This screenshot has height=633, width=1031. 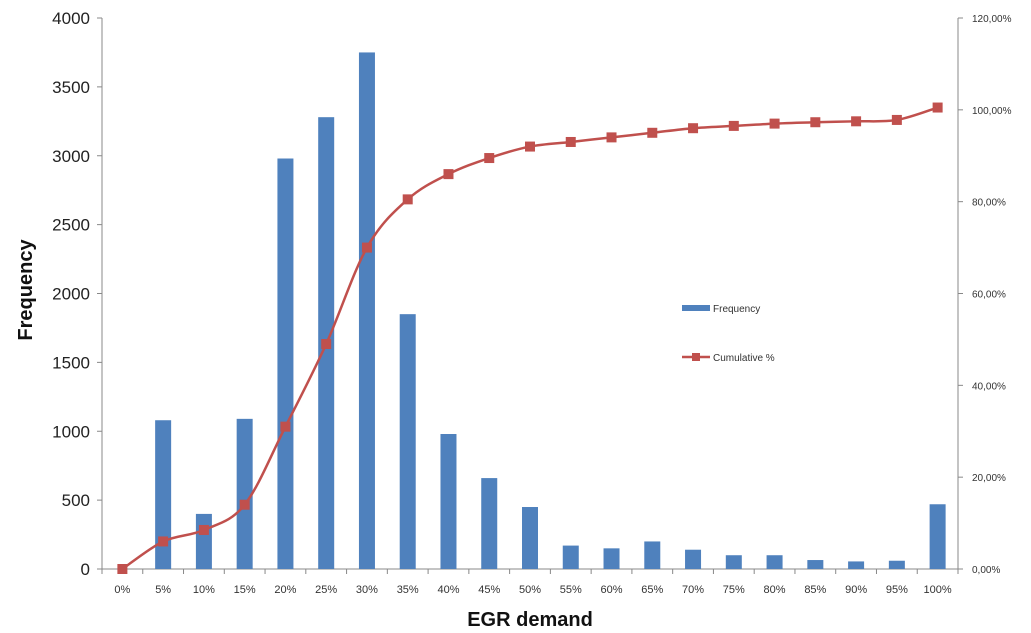 What do you see at coordinates (76, 500) in the screenshot?
I see `left-tick-label: 500` at bounding box center [76, 500].